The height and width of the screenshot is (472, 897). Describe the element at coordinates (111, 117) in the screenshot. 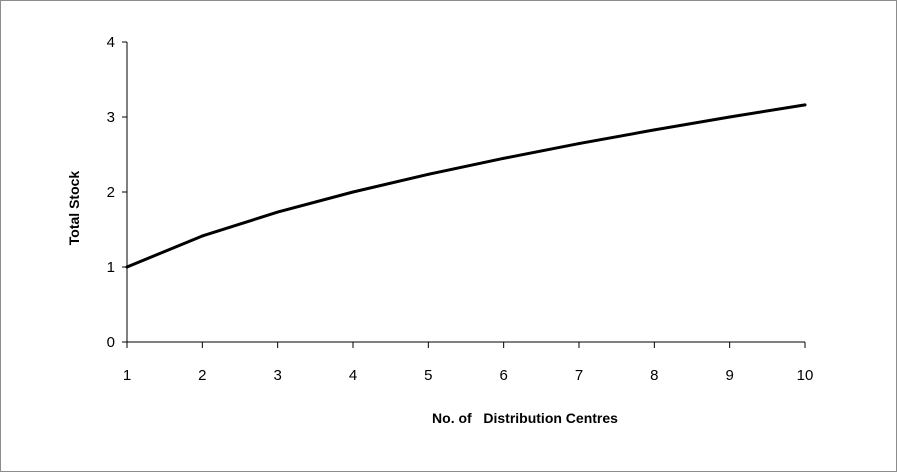

I see `y-tick-label: 3` at that location.